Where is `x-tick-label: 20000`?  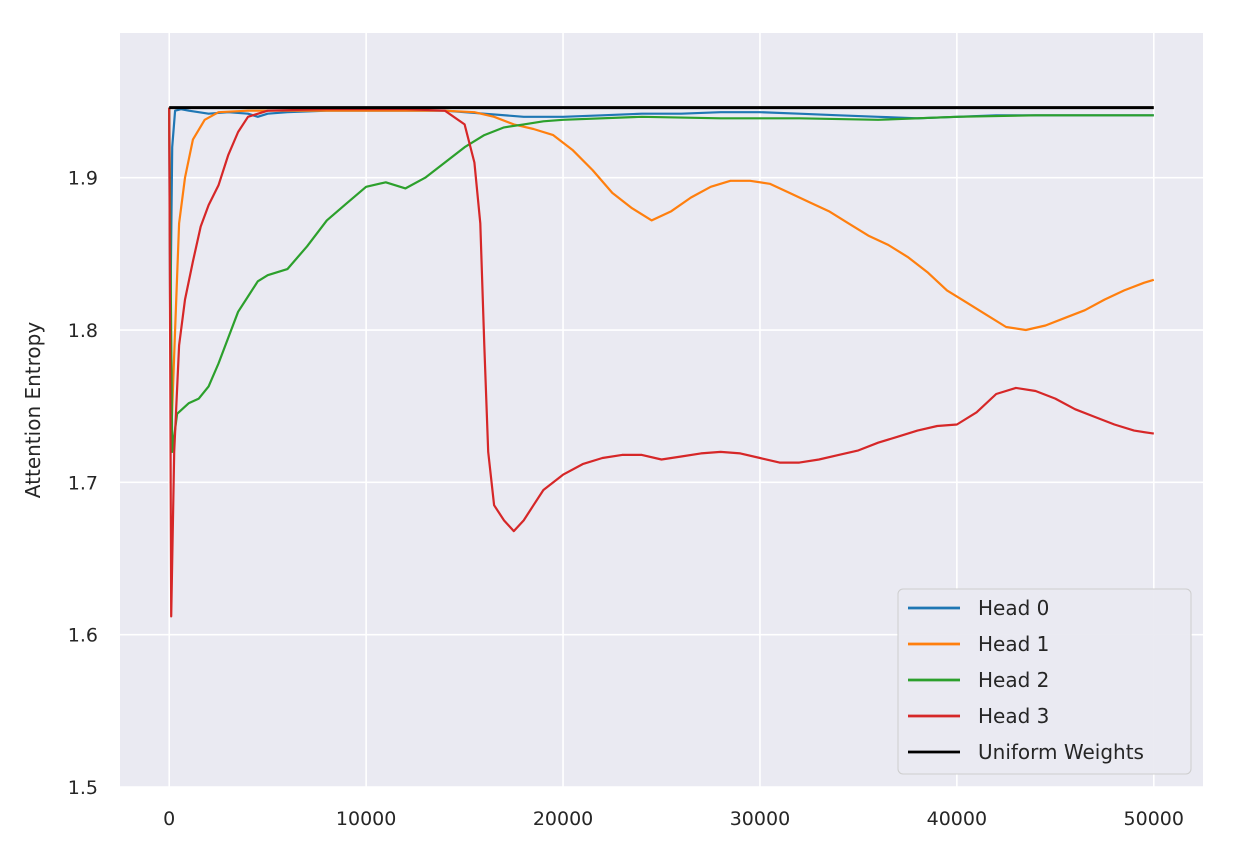 x-tick-label: 20000 is located at coordinates (563, 819).